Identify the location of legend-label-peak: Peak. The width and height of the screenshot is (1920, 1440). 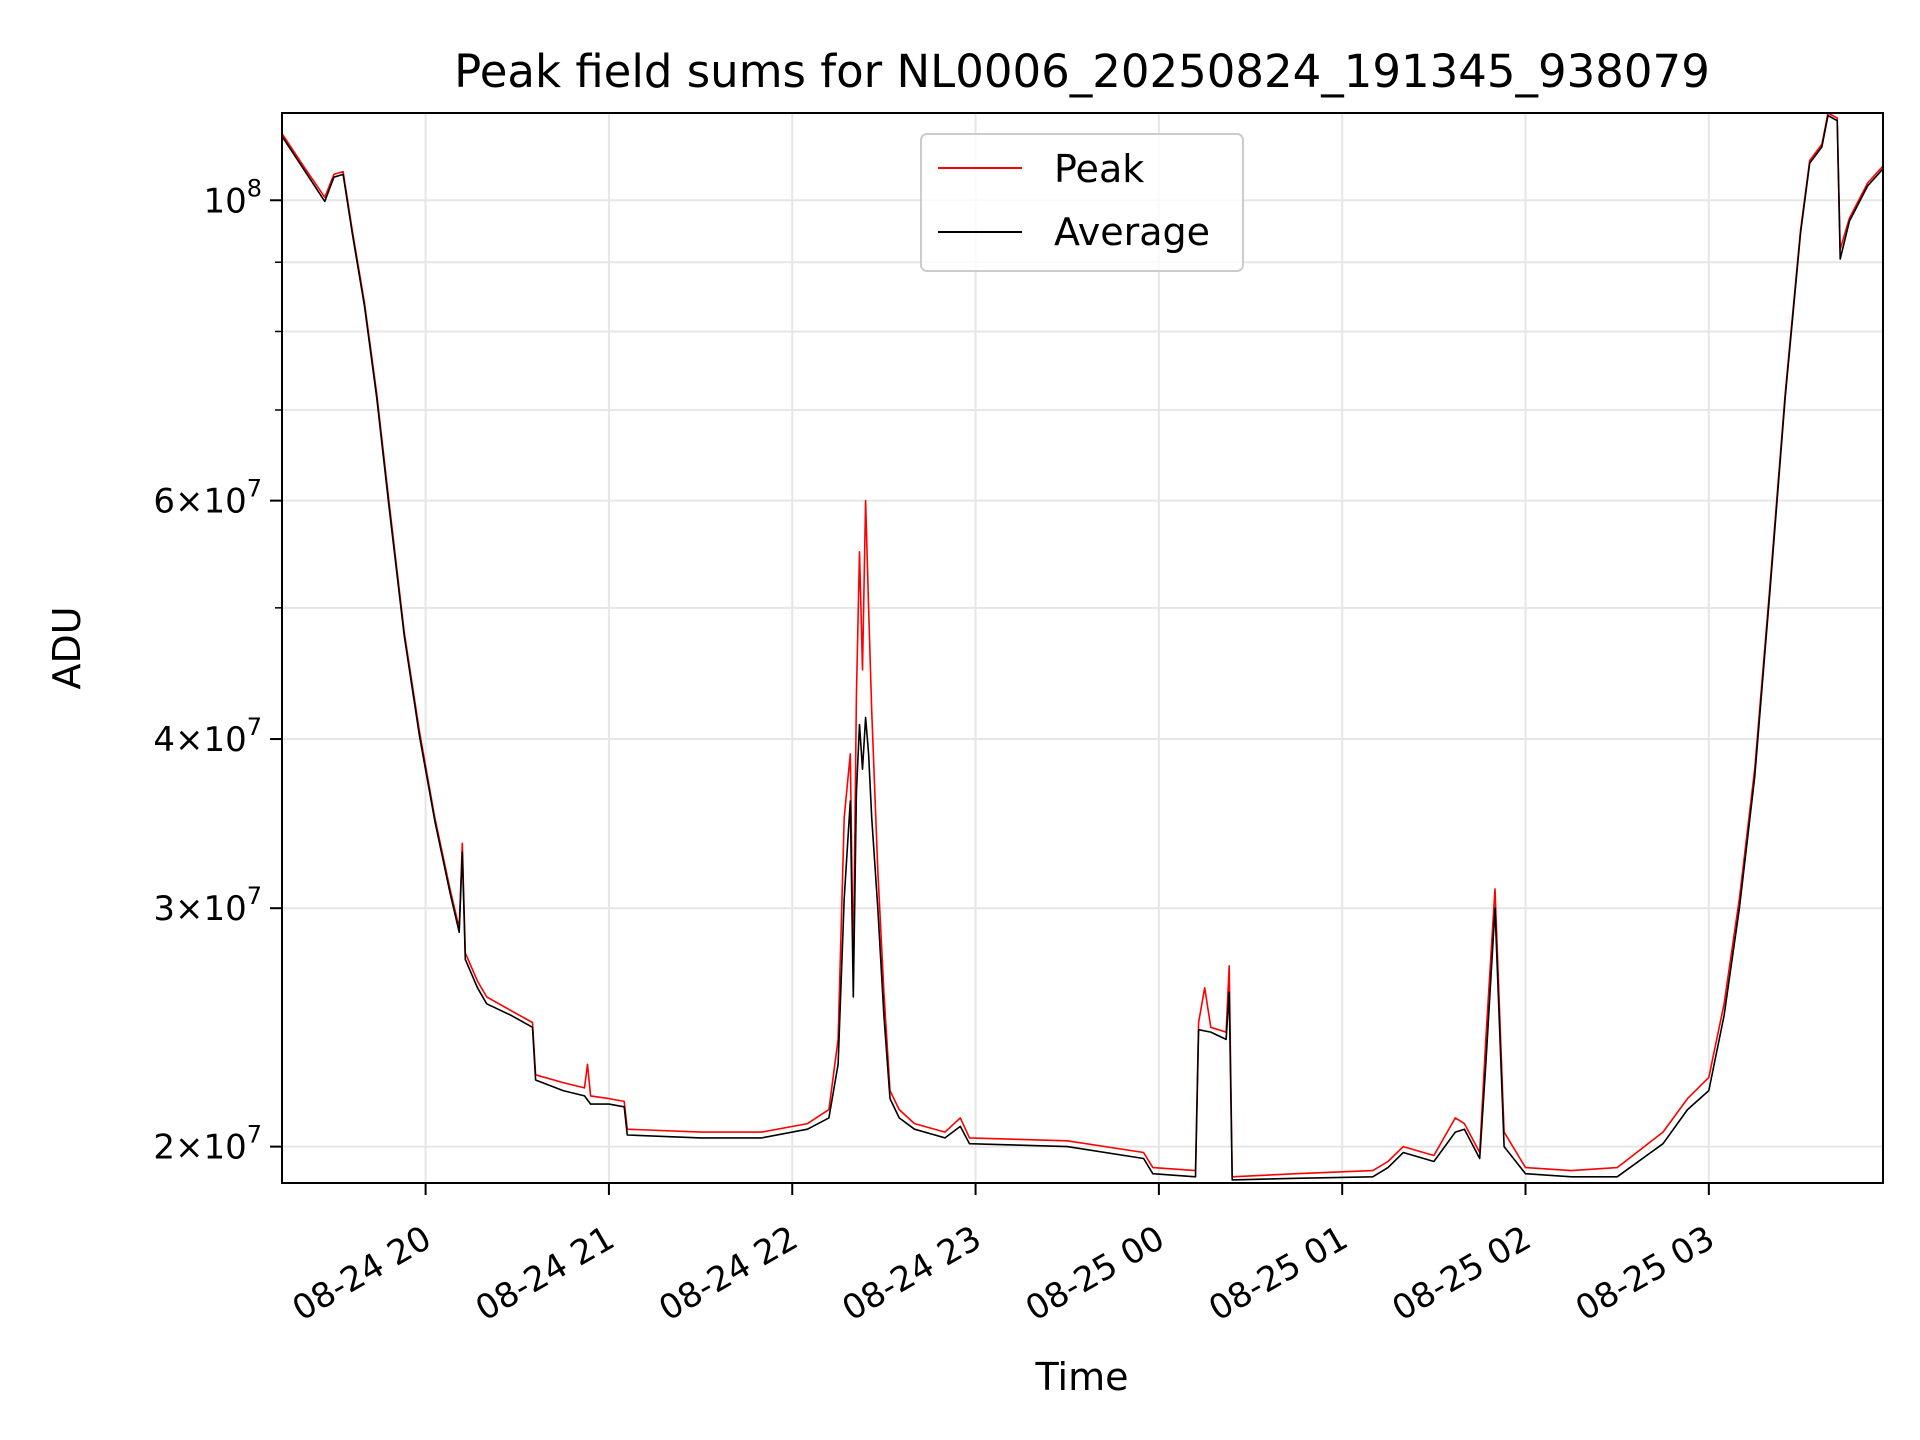
(1099, 169).